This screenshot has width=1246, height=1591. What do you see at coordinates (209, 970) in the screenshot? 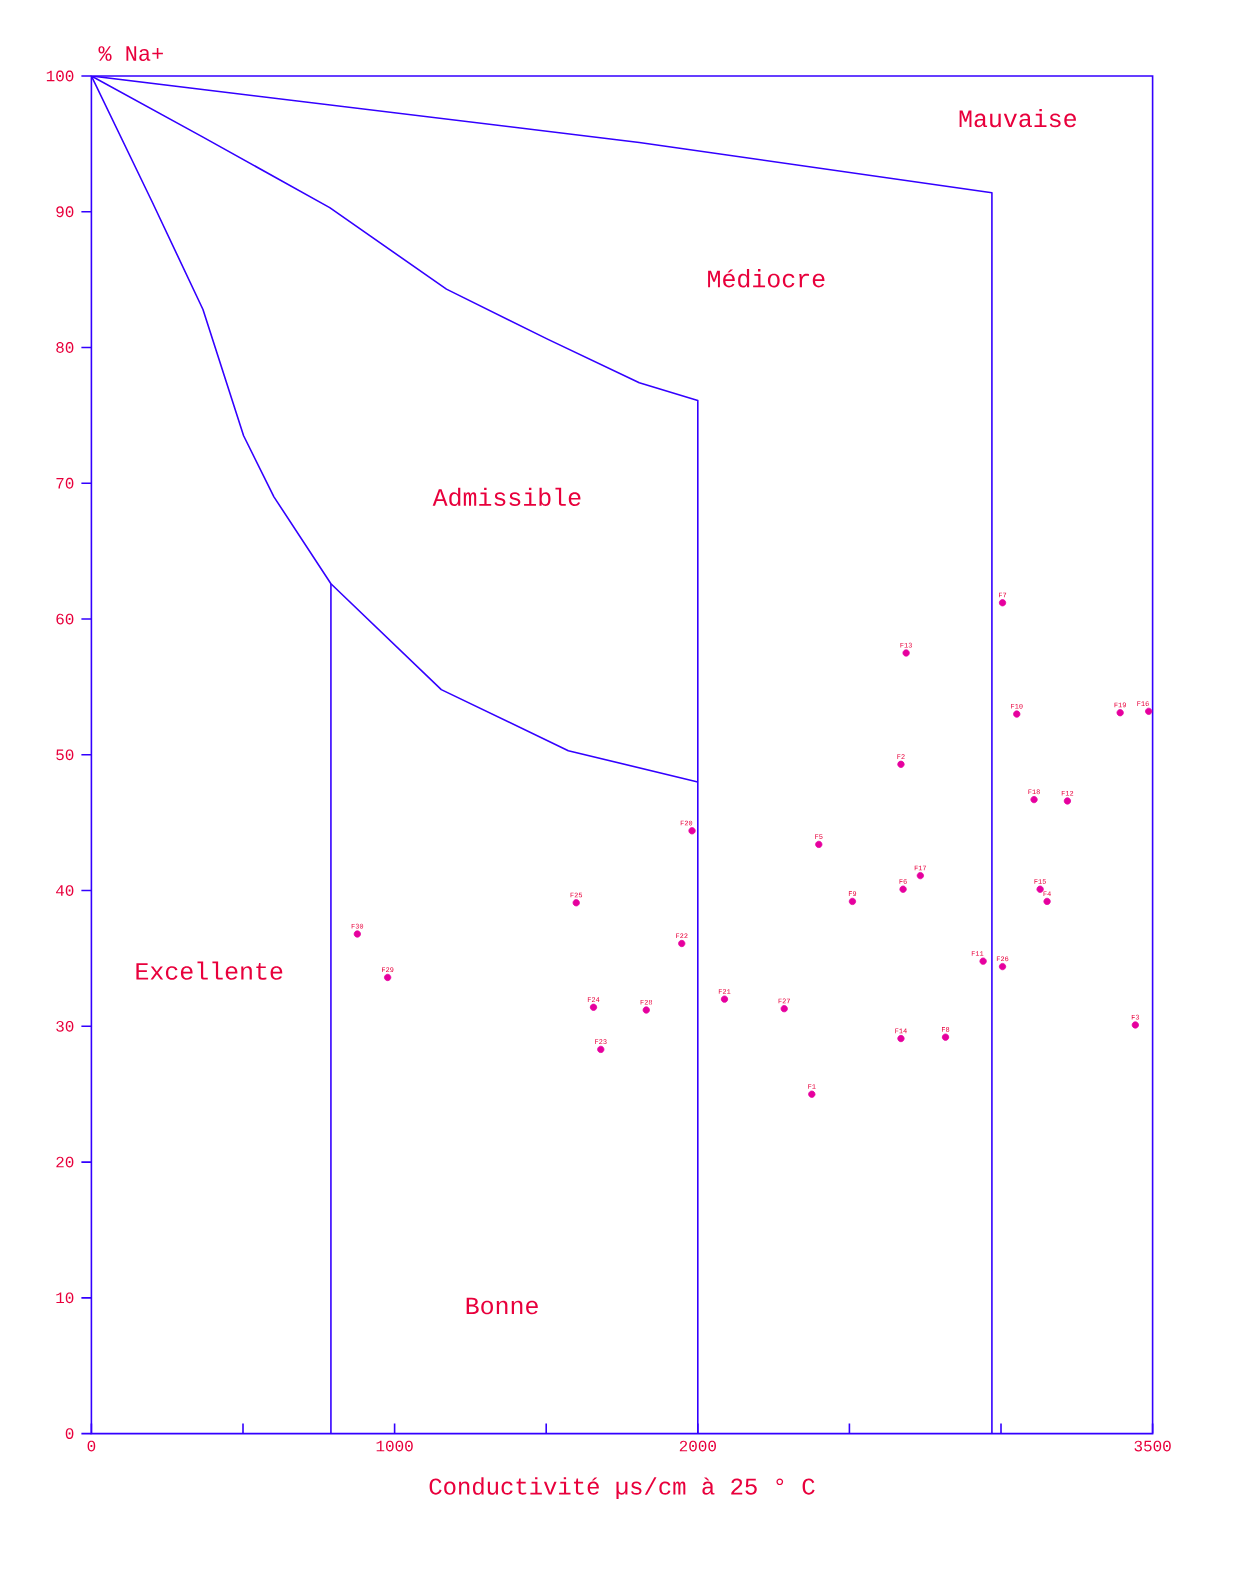
I see `annotation: Excellente` at bounding box center [209, 970].